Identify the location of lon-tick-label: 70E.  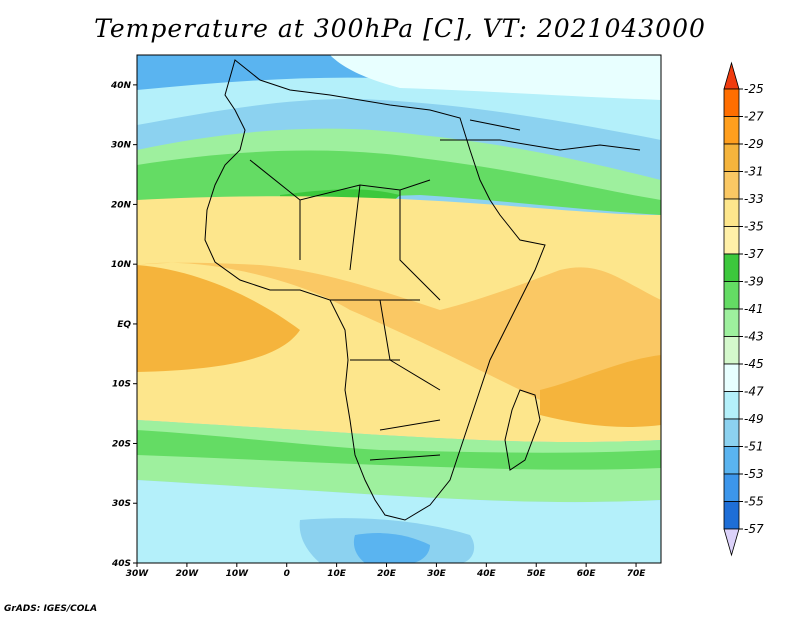
(637, 574).